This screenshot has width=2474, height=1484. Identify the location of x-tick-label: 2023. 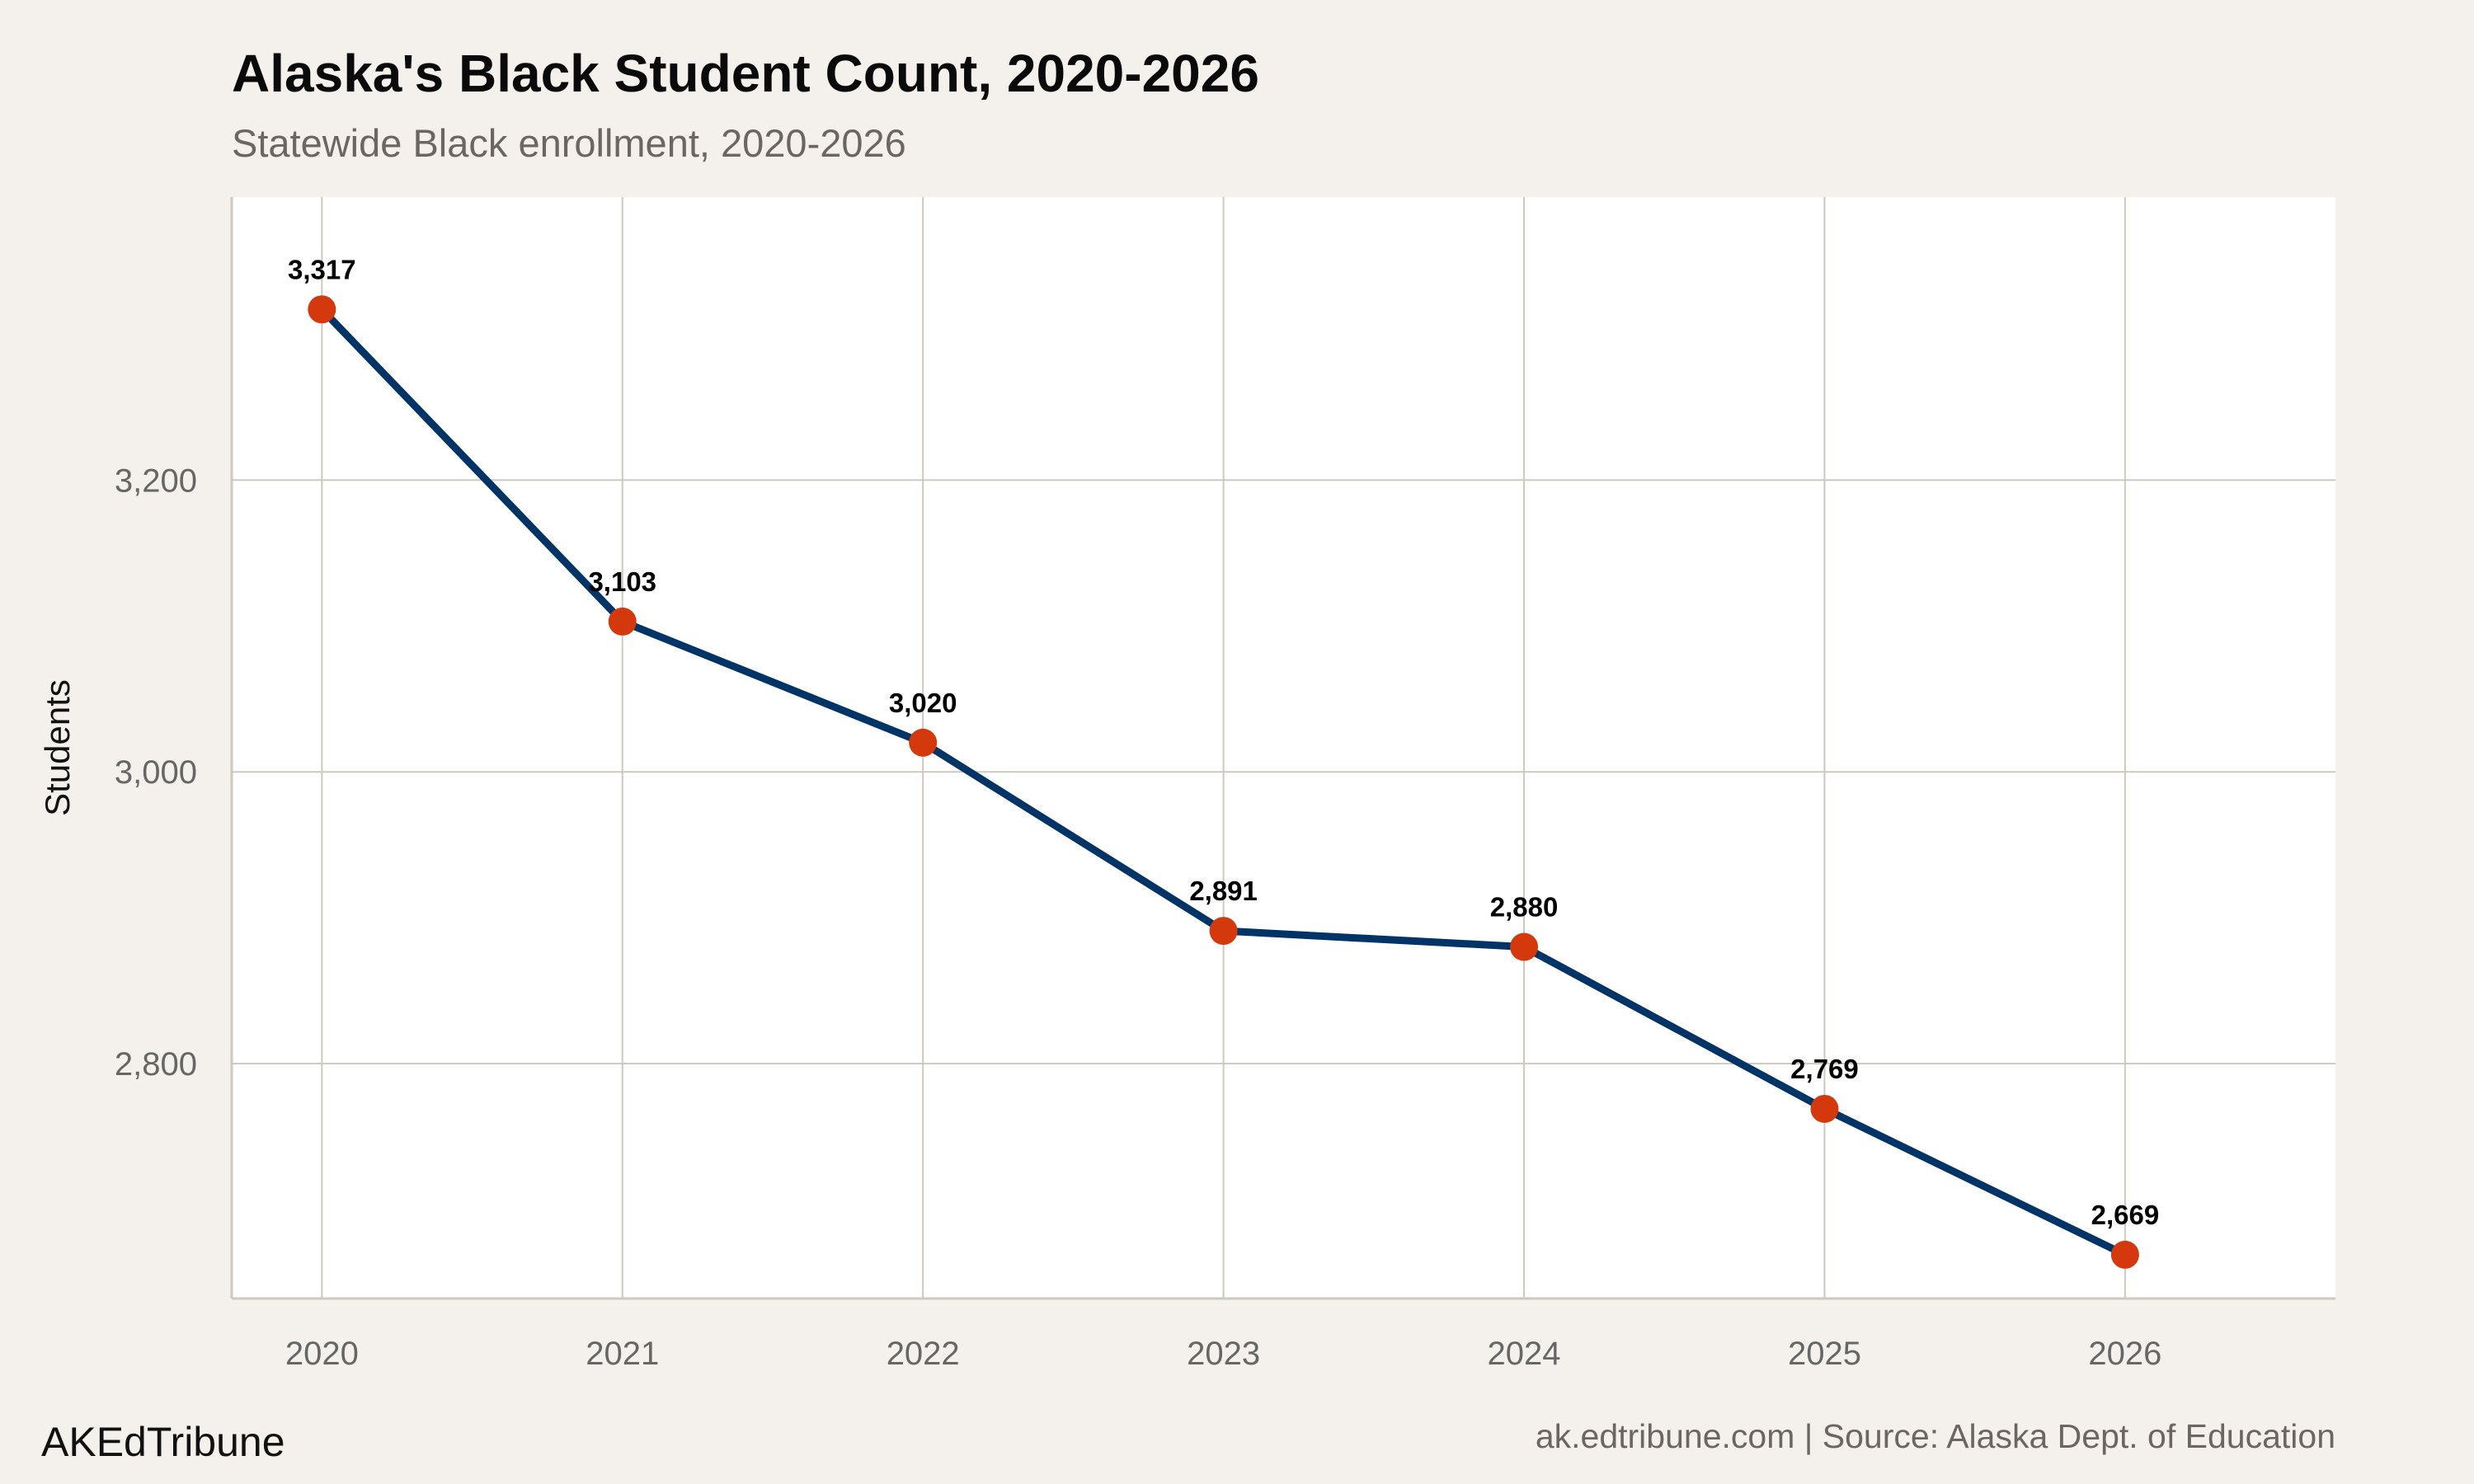
(1223, 1354).